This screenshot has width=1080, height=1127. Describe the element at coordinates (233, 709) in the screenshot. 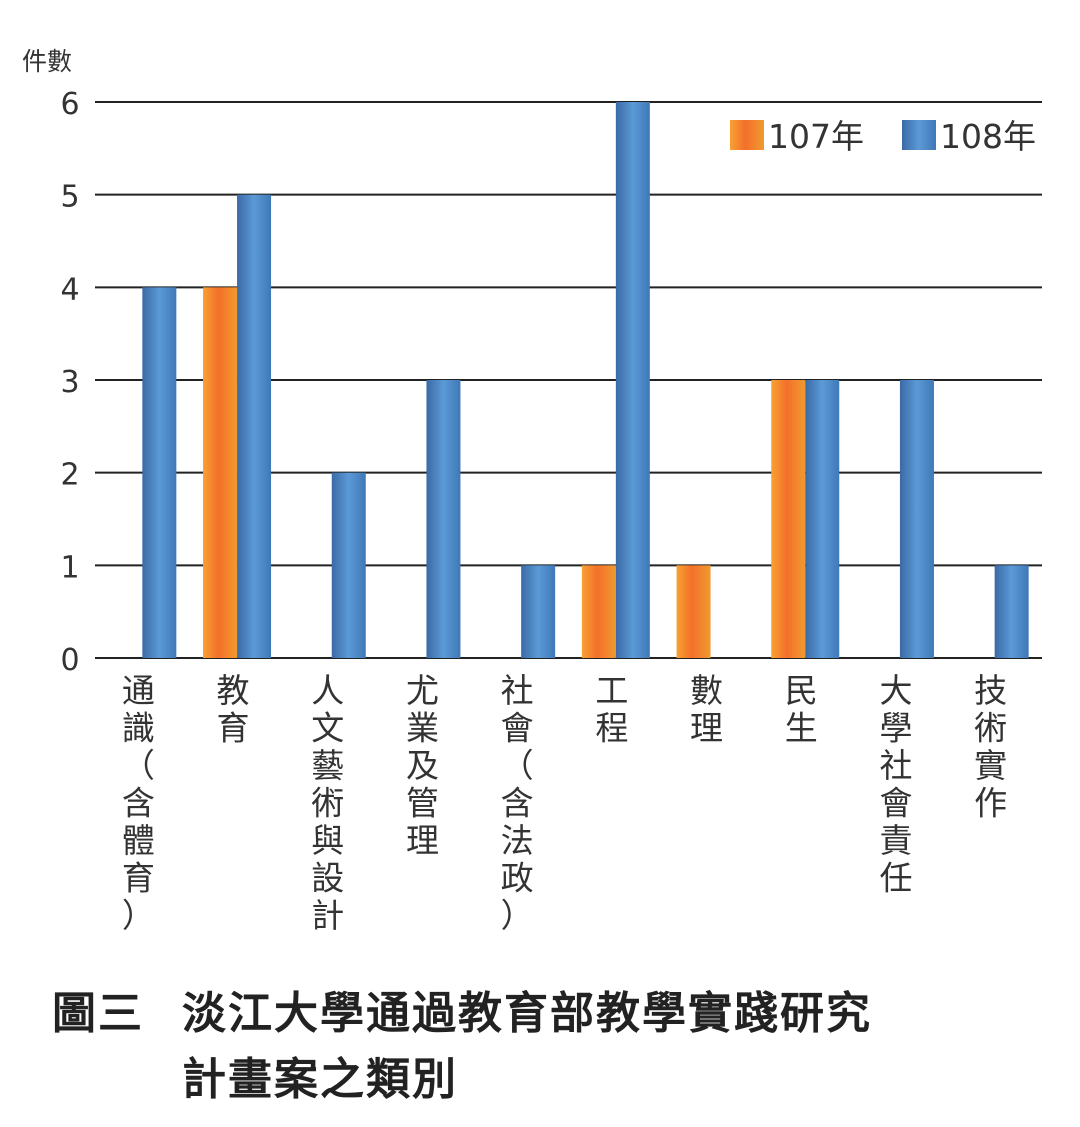

I see `x-category-label: 教育` at that location.